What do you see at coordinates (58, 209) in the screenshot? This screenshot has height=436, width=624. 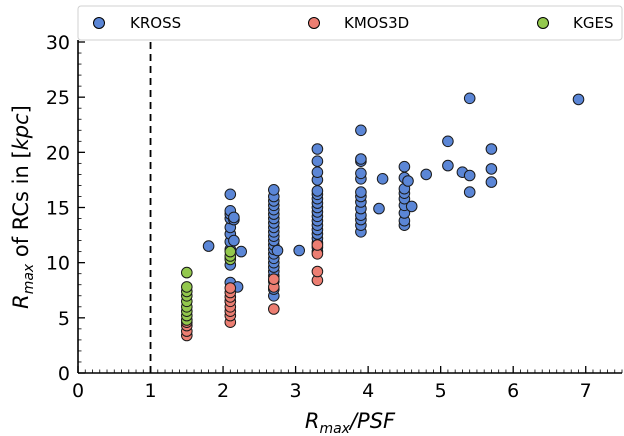 I see `y-tick-label: 15` at bounding box center [58, 209].